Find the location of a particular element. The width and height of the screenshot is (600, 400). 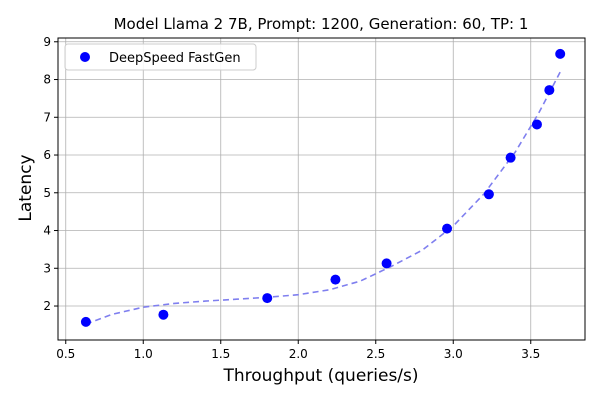

x-tick-label: 1.0 is located at coordinates (143, 354).